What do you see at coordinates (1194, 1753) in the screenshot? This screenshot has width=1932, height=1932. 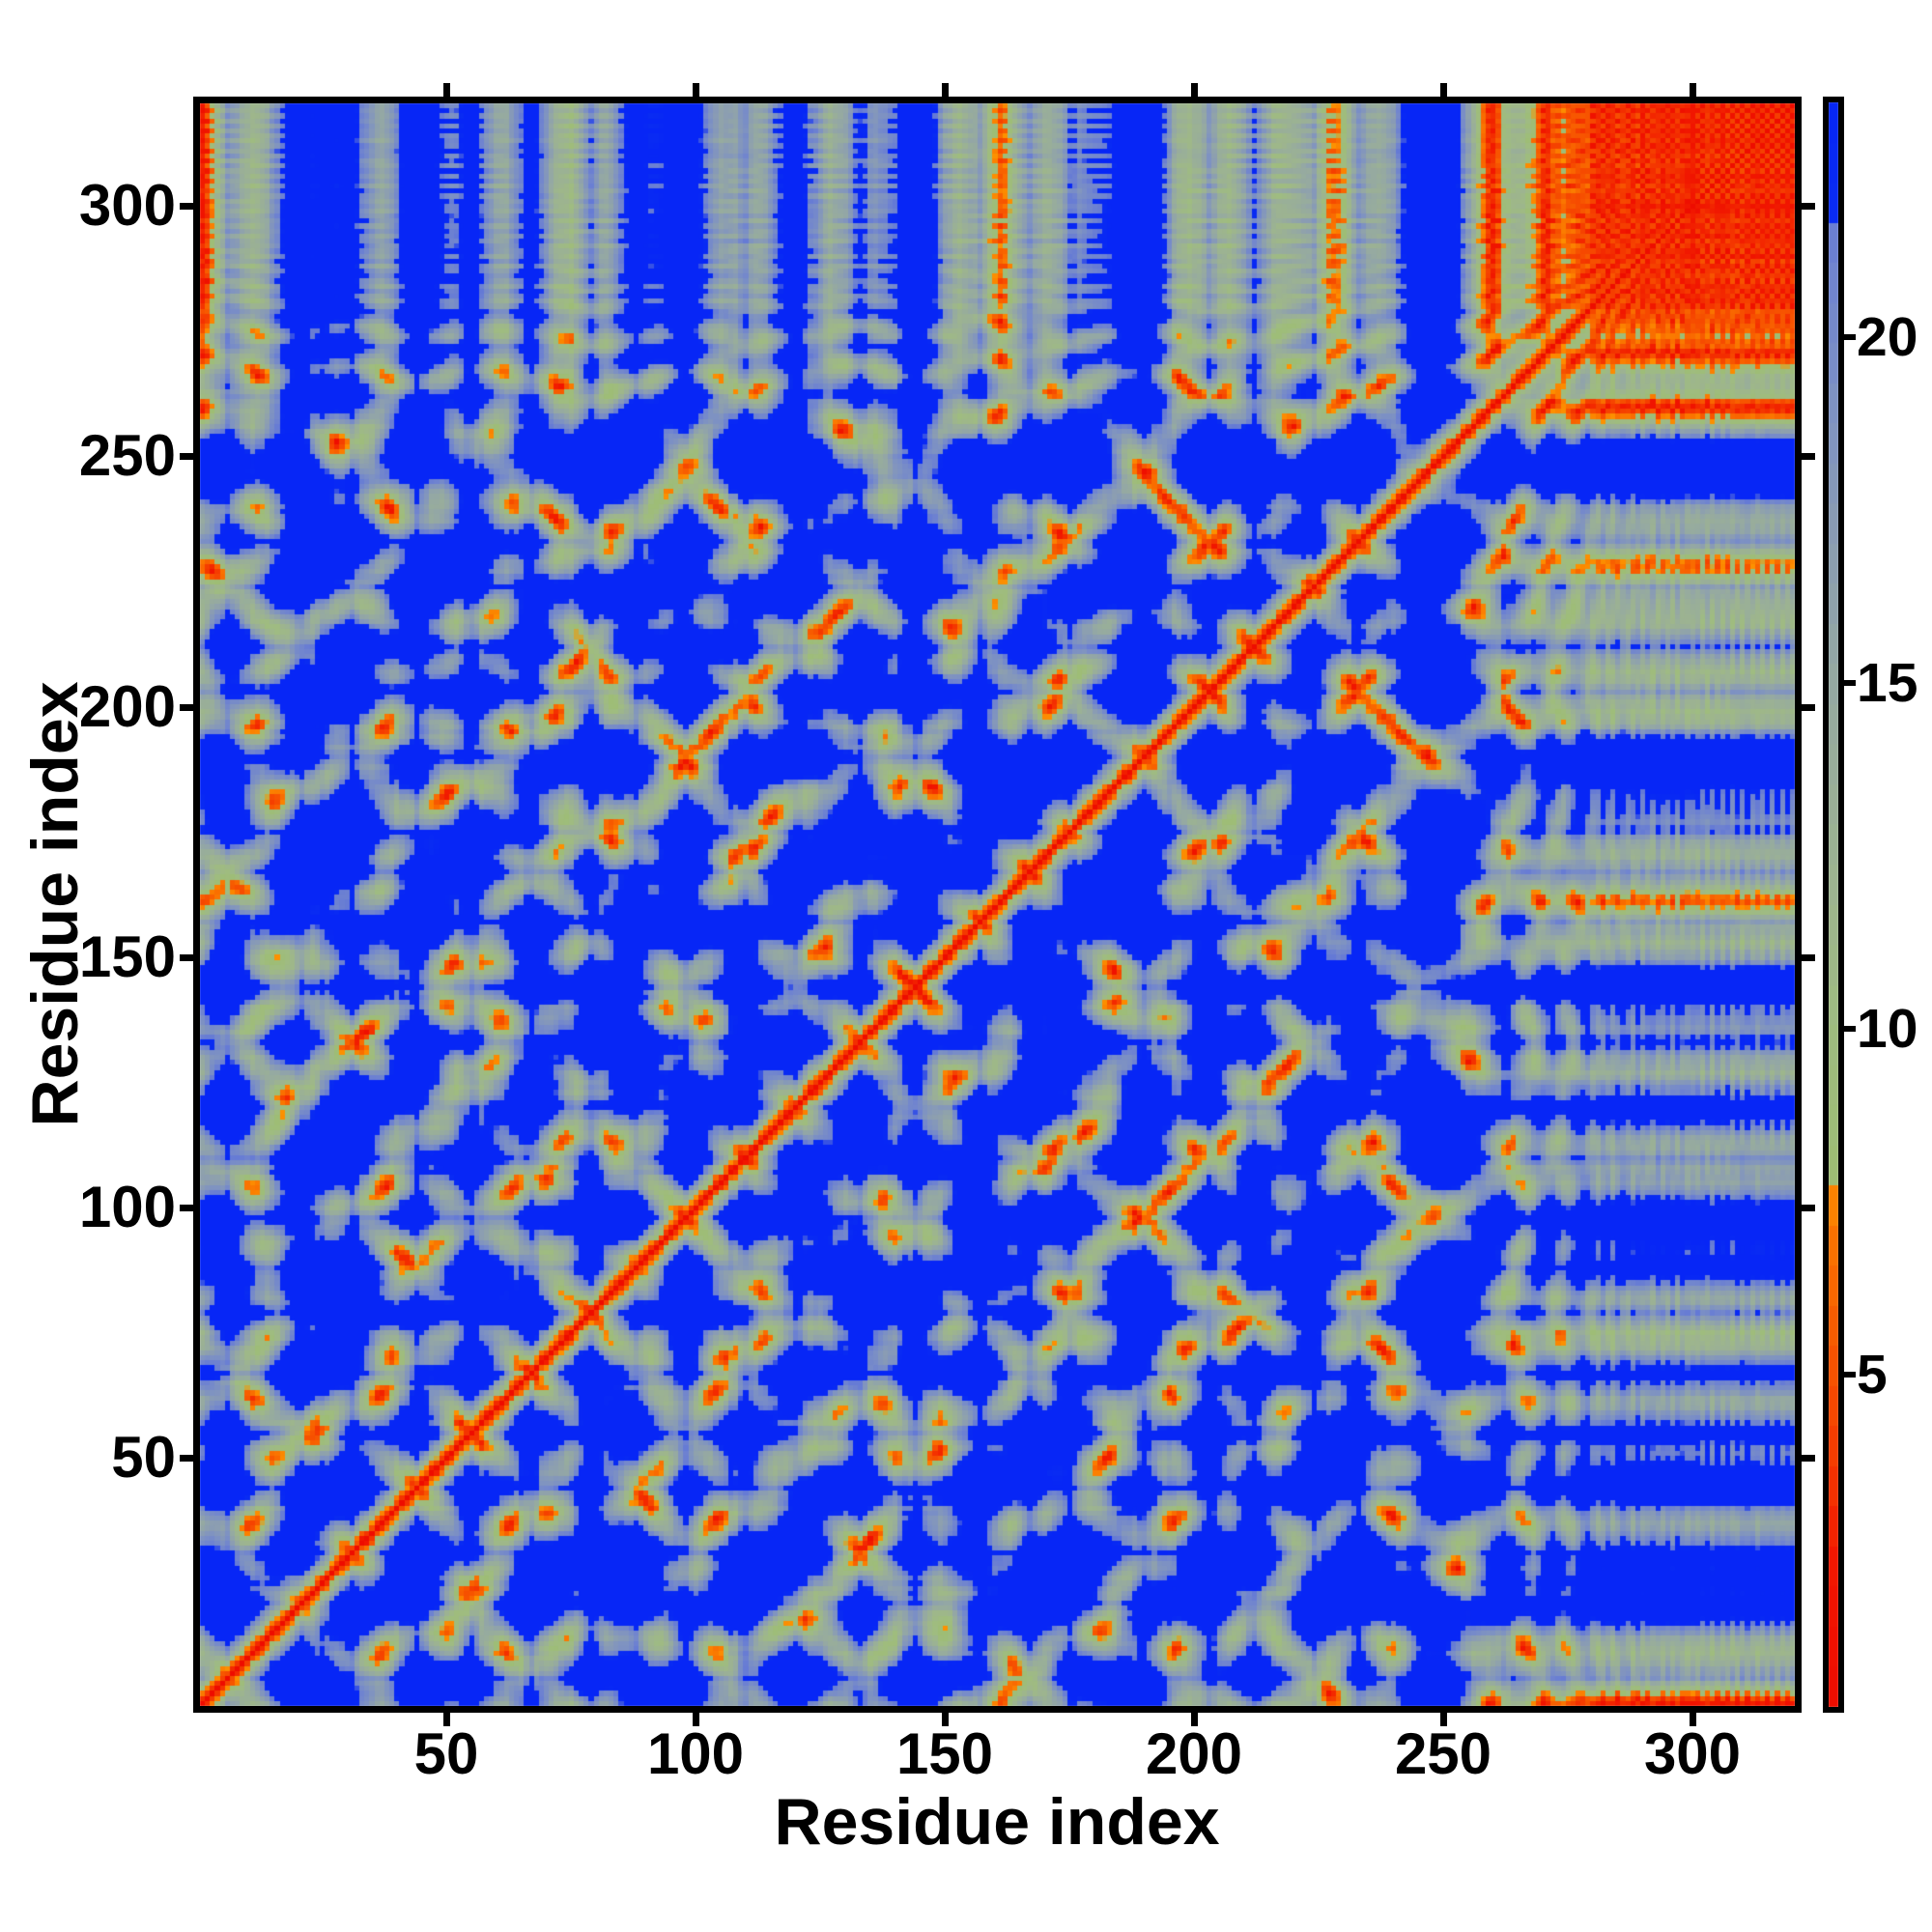 I see `x-tick-label: 200` at bounding box center [1194, 1753].